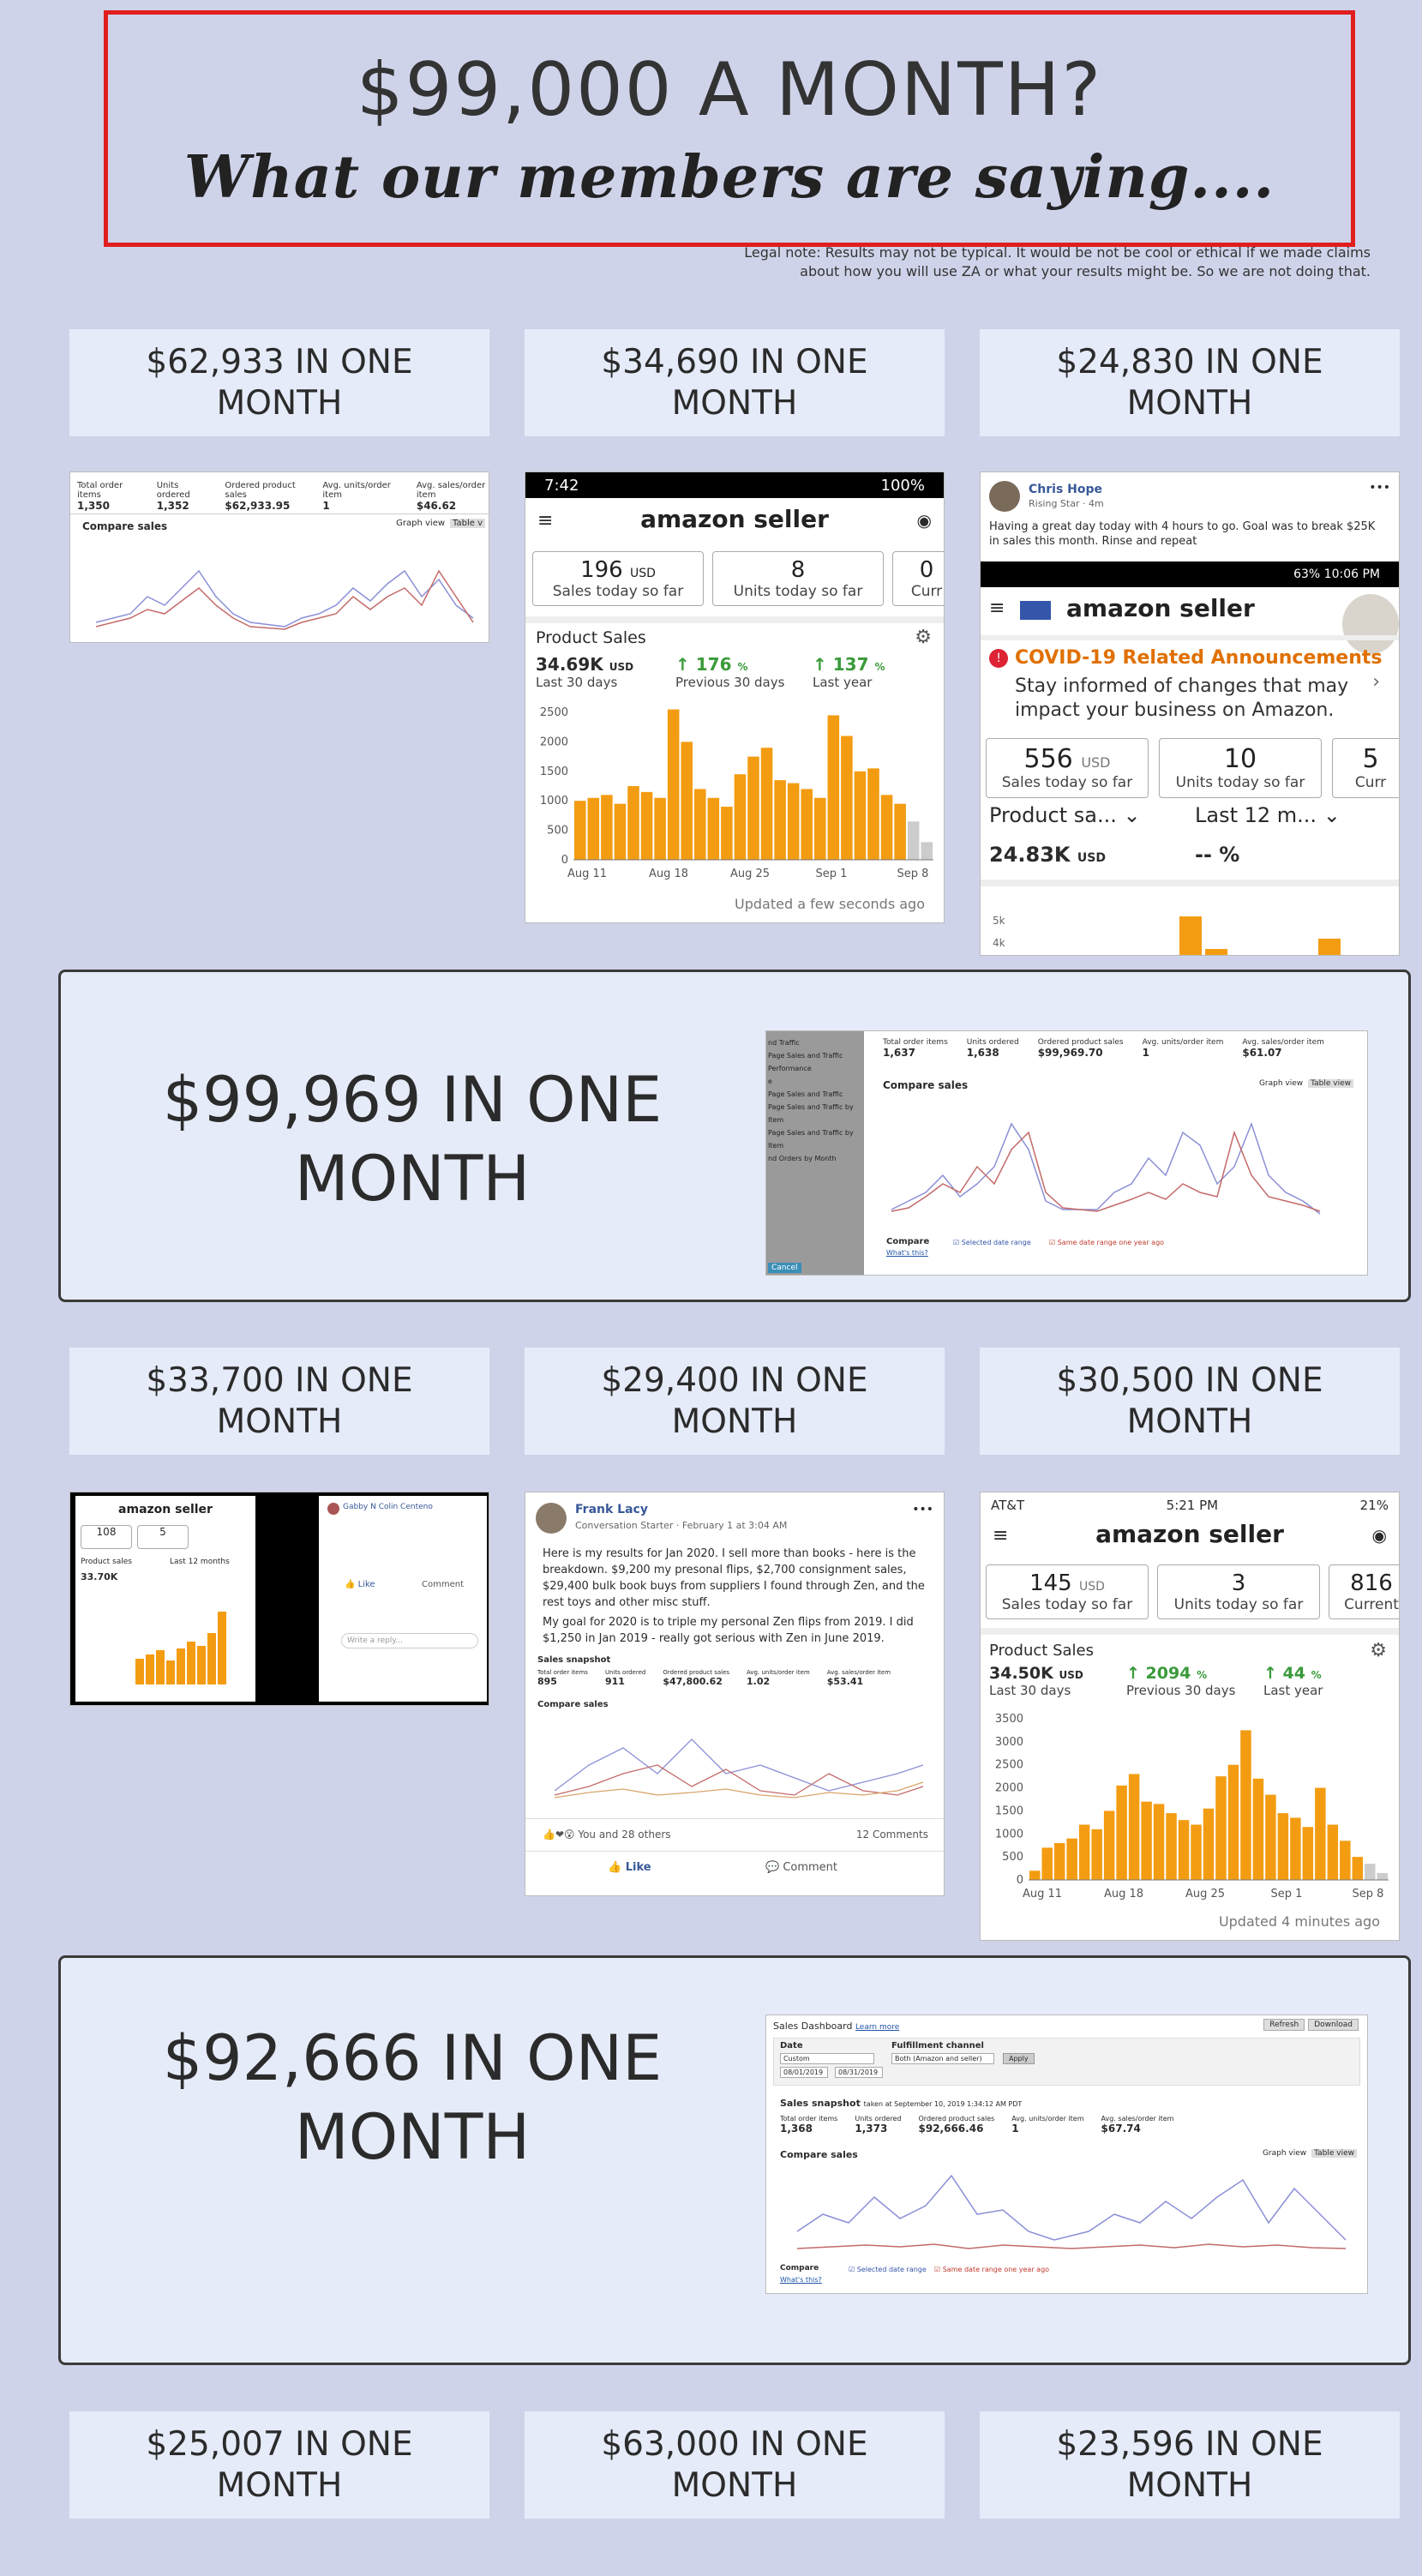  What do you see at coordinates (918, 578) in the screenshot?
I see `tile-current: 0 Curr` at bounding box center [918, 578].